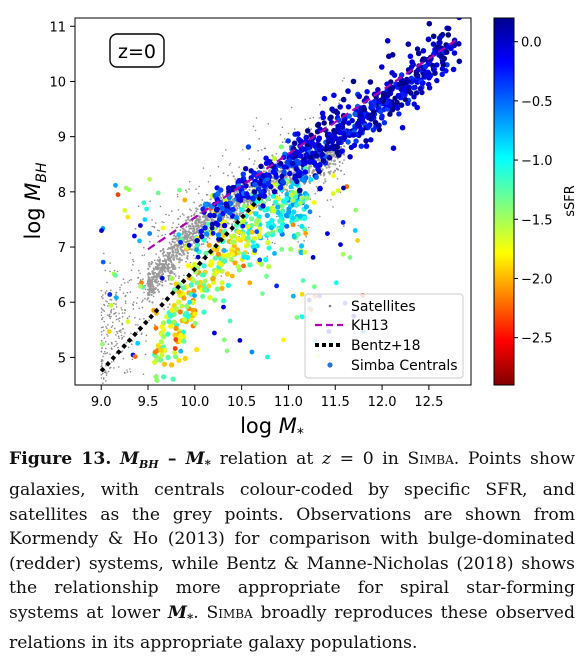 Image resolution: width=587 pixels, height=656 pixels. Describe the element at coordinates (531, 43) in the screenshot. I see `colorbar-tick-label: 0.0` at that location.